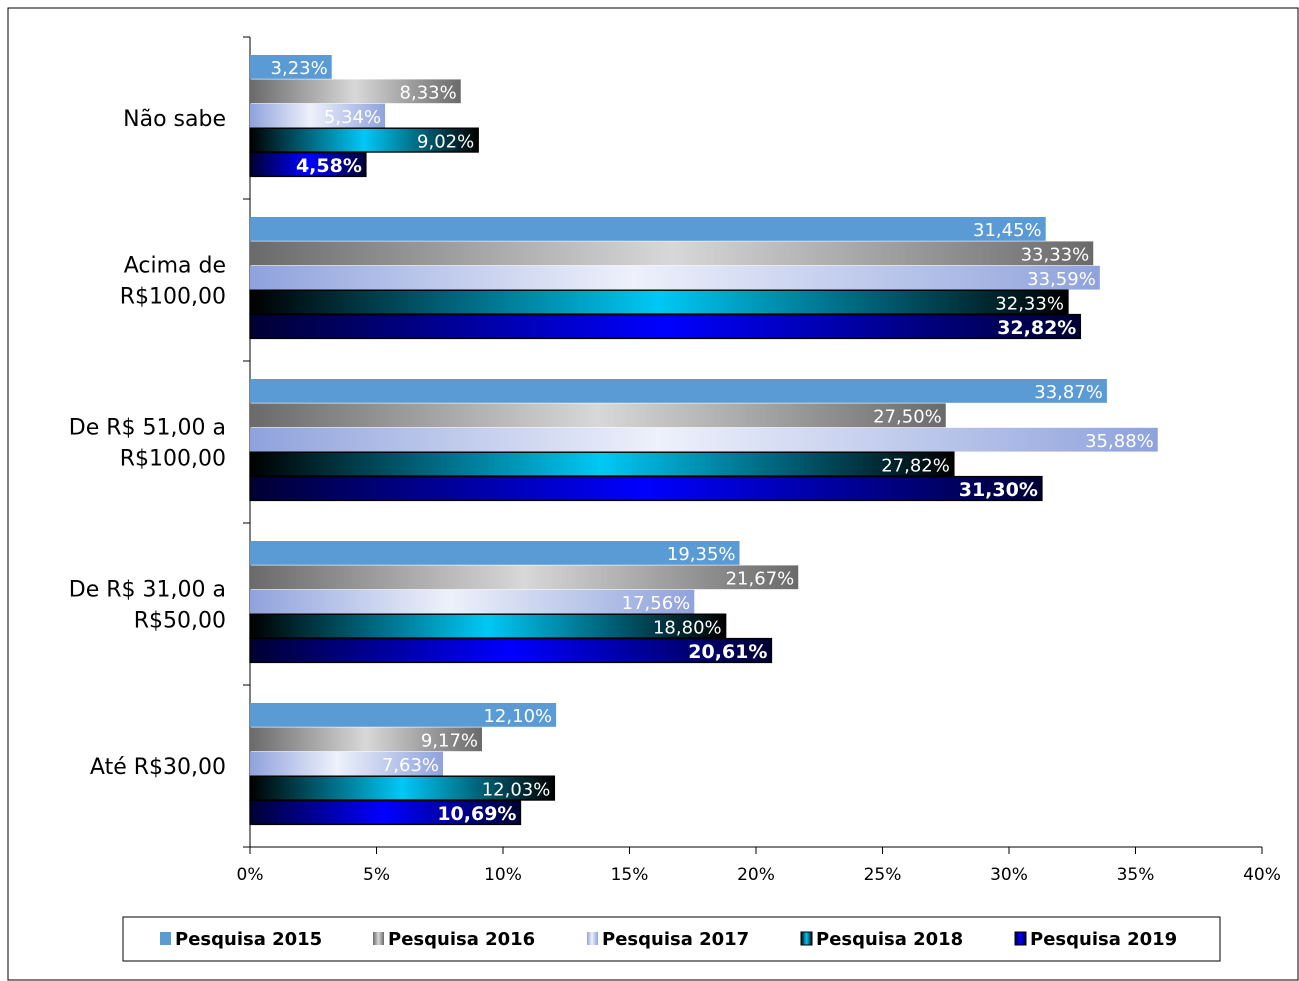  Describe the element at coordinates (248, 939) in the screenshot. I see `legend-label: Pesquisa 2015` at that location.